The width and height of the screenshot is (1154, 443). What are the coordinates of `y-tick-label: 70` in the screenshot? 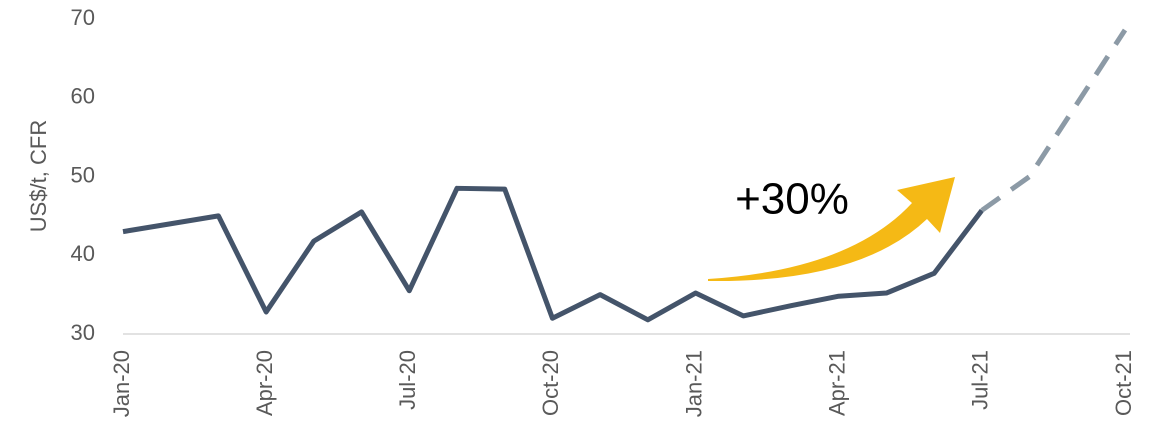 It's located at (83, 17).